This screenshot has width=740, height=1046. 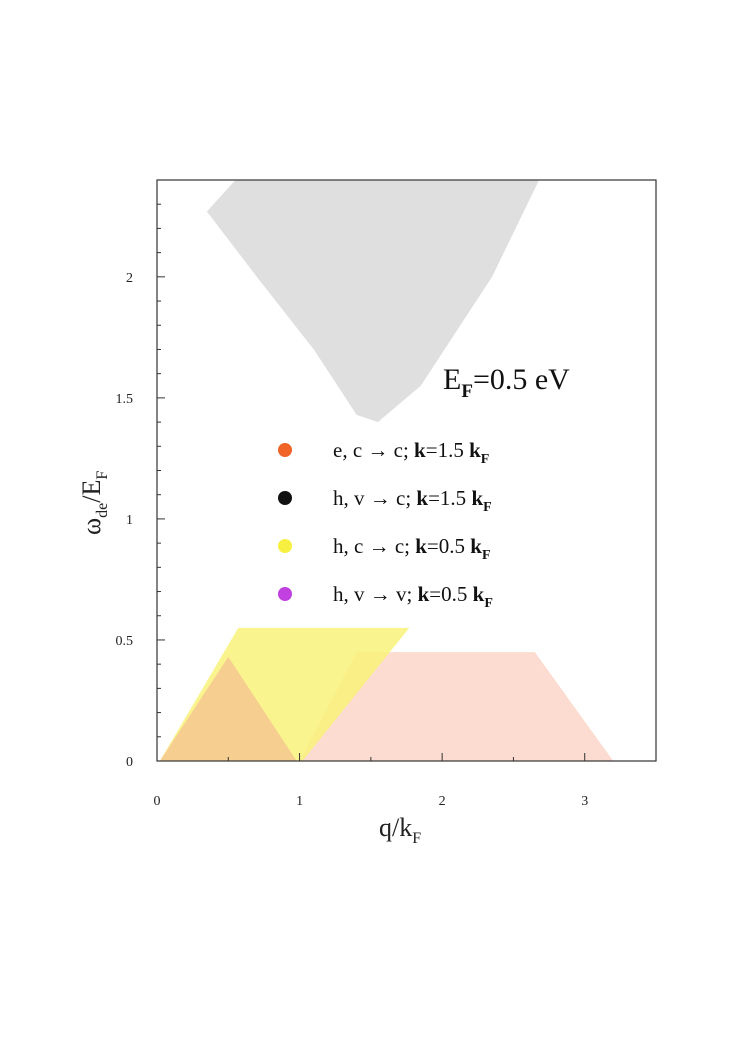 What do you see at coordinates (129, 762) in the screenshot?
I see `y-tick-label: 0` at bounding box center [129, 762].